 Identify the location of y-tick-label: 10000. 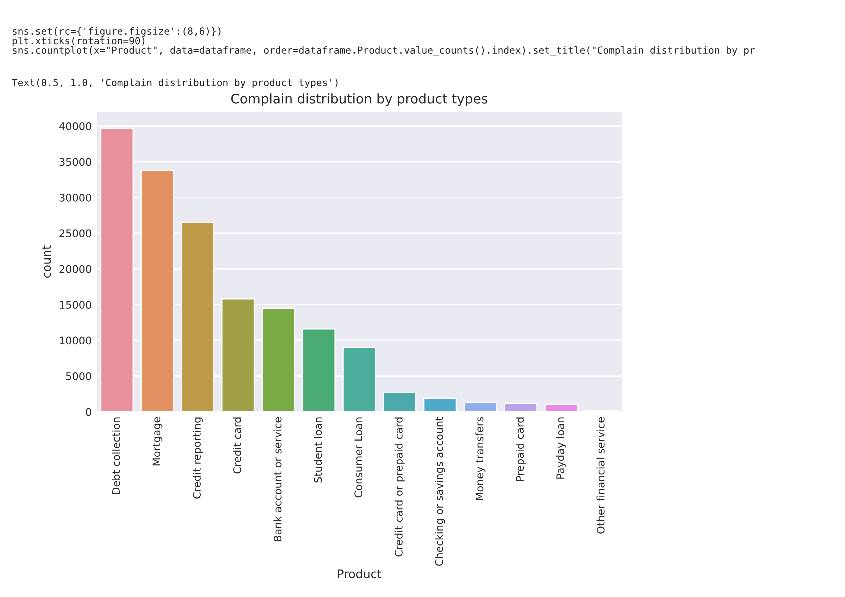
(76, 340).